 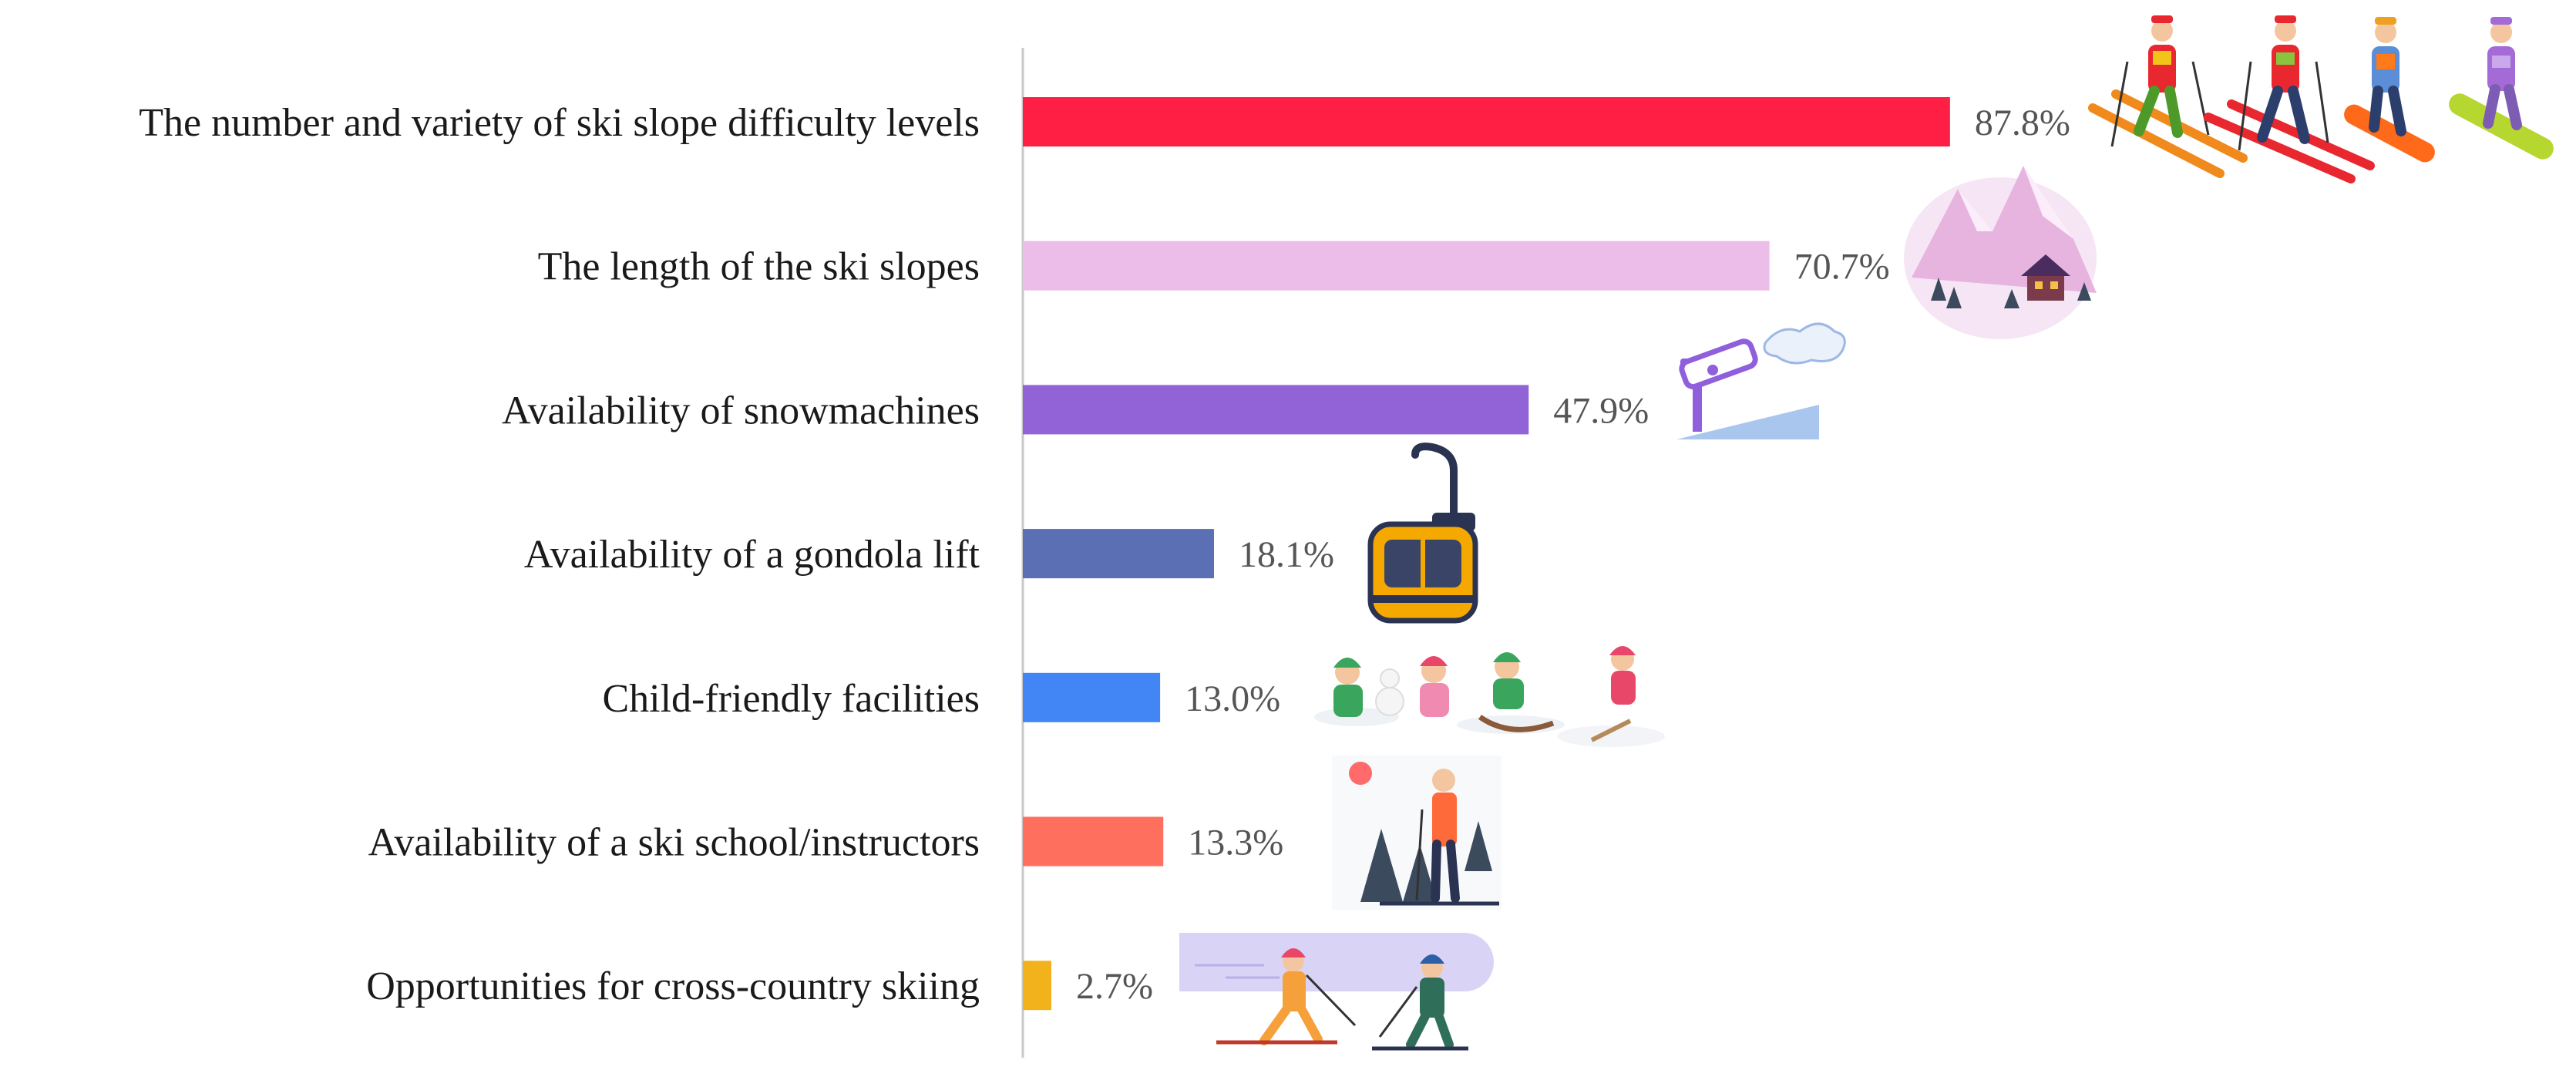 What do you see at coordinates (673, 986) in the screenshot?
I see `category-label-7: Opportunities for cross-country skiing` at bounding box center [673, 986].